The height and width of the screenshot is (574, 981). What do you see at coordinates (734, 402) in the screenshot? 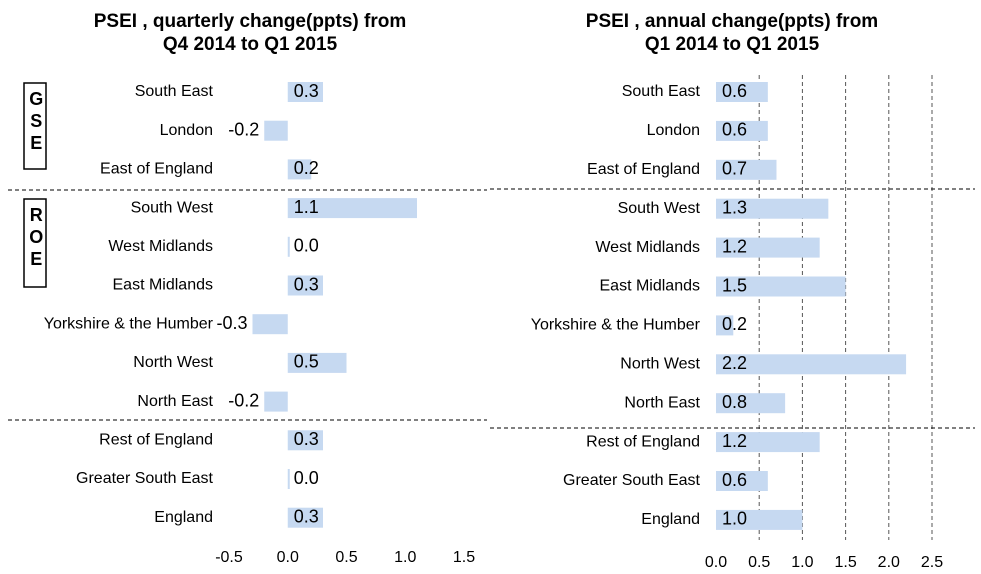
I see `value-label: 0.8` at bounding box center [734, 402].